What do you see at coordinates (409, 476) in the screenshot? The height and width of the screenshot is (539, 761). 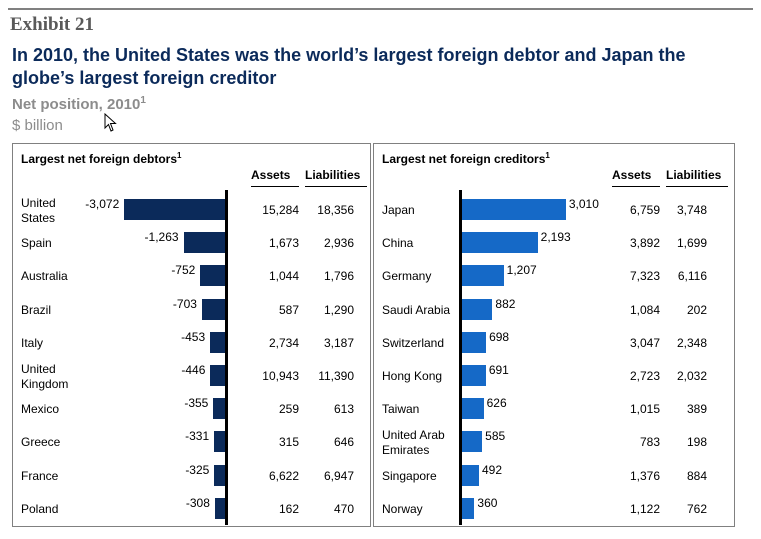 I see `creditor-category-label: Singapore` at bounding box center [409, 476].